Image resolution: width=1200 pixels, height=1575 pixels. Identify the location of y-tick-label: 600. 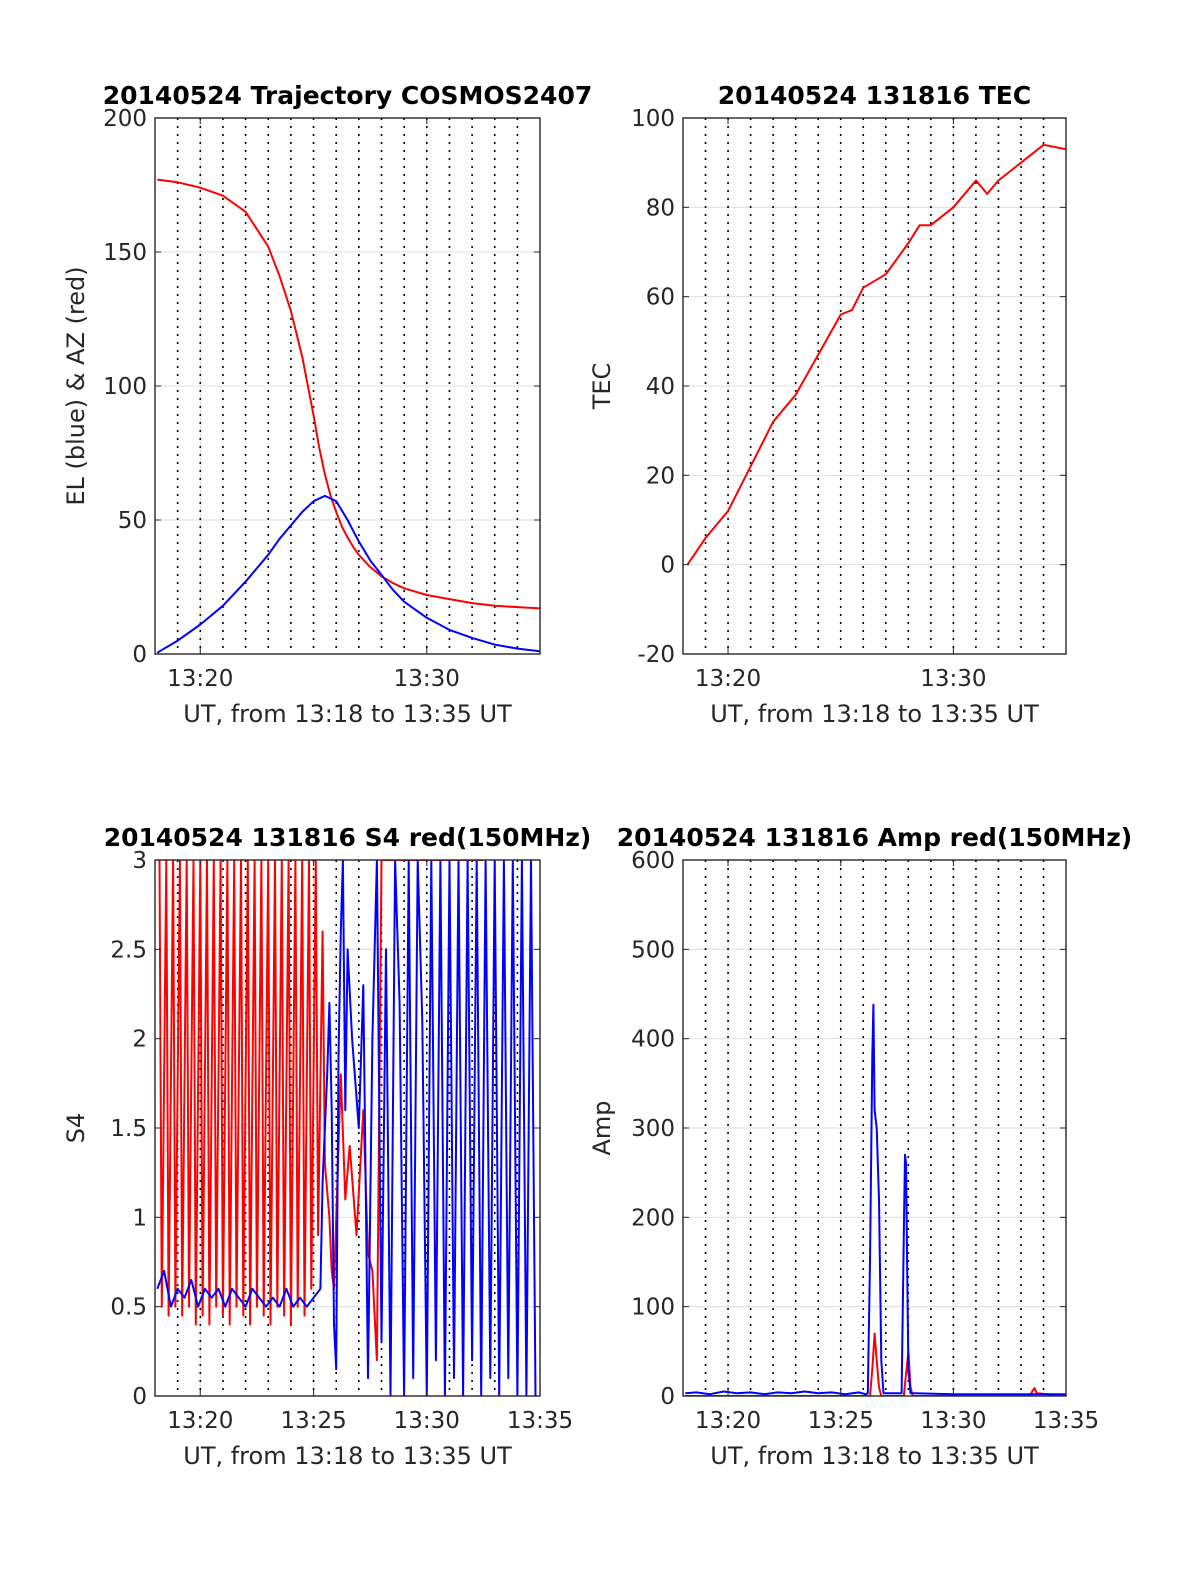
(653, 861).